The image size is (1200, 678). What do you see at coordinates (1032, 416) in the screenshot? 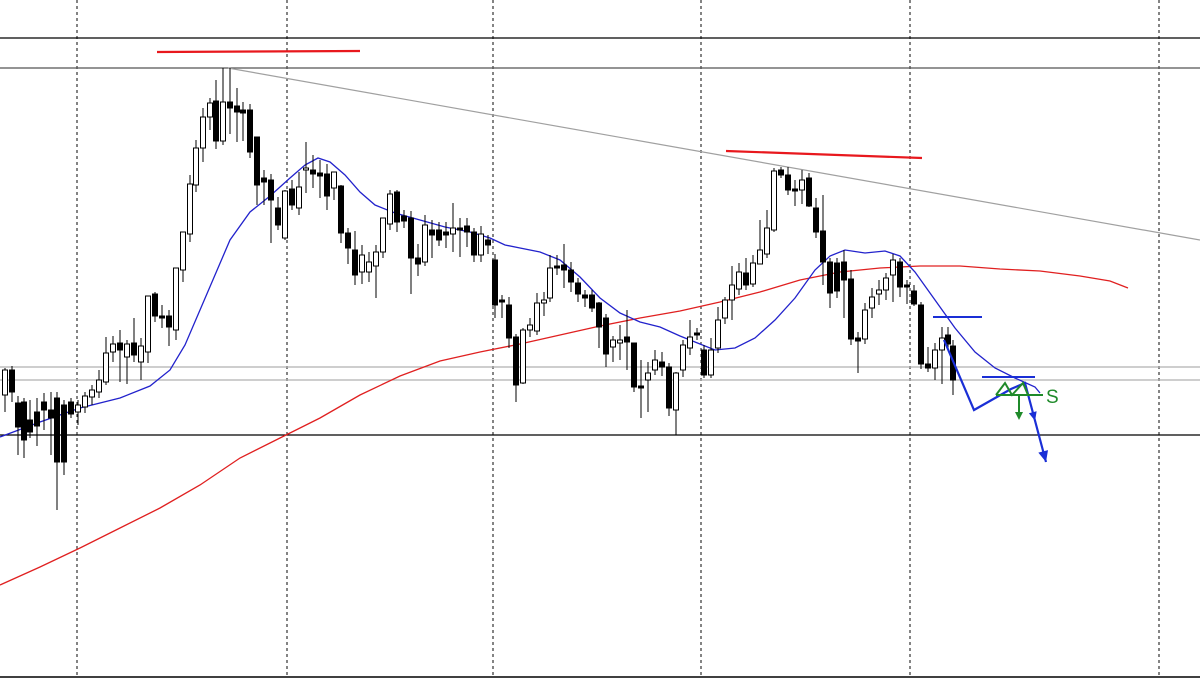
I see `down-arrow-icon` at bounding box center [1032, 416].